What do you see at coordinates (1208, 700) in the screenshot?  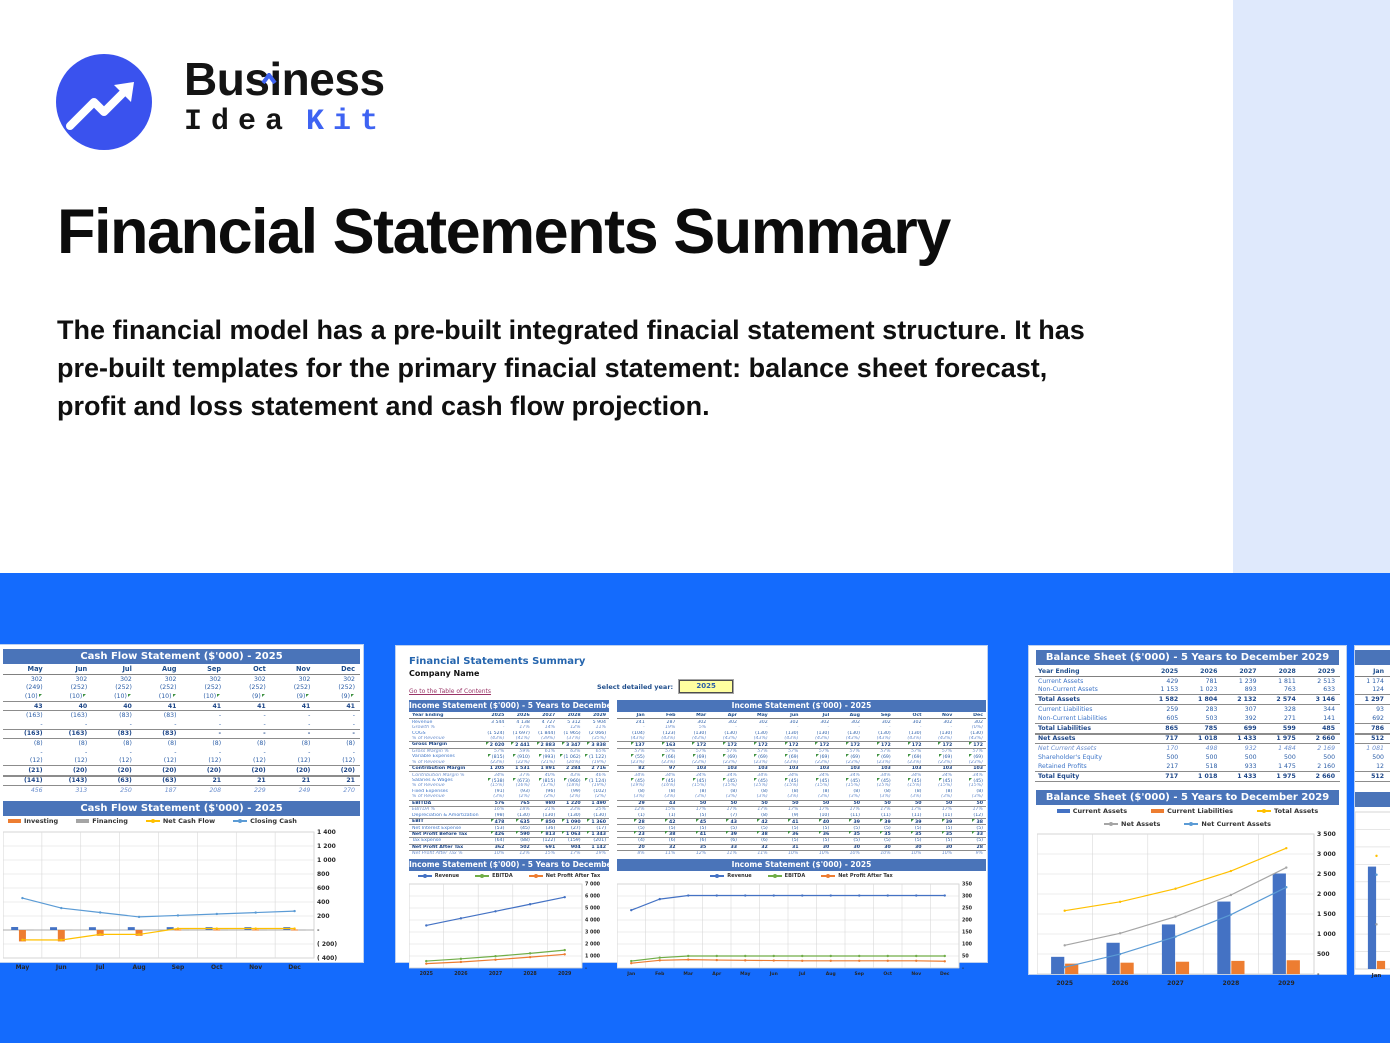 I see `table-cell: 1 804` at bounding box center [1208, 700].